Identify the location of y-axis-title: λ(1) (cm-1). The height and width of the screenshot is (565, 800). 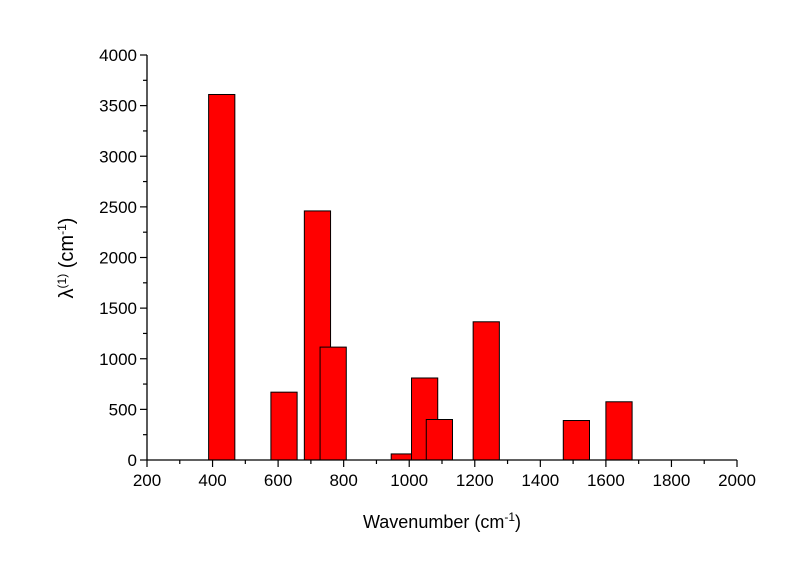
(66, 258).